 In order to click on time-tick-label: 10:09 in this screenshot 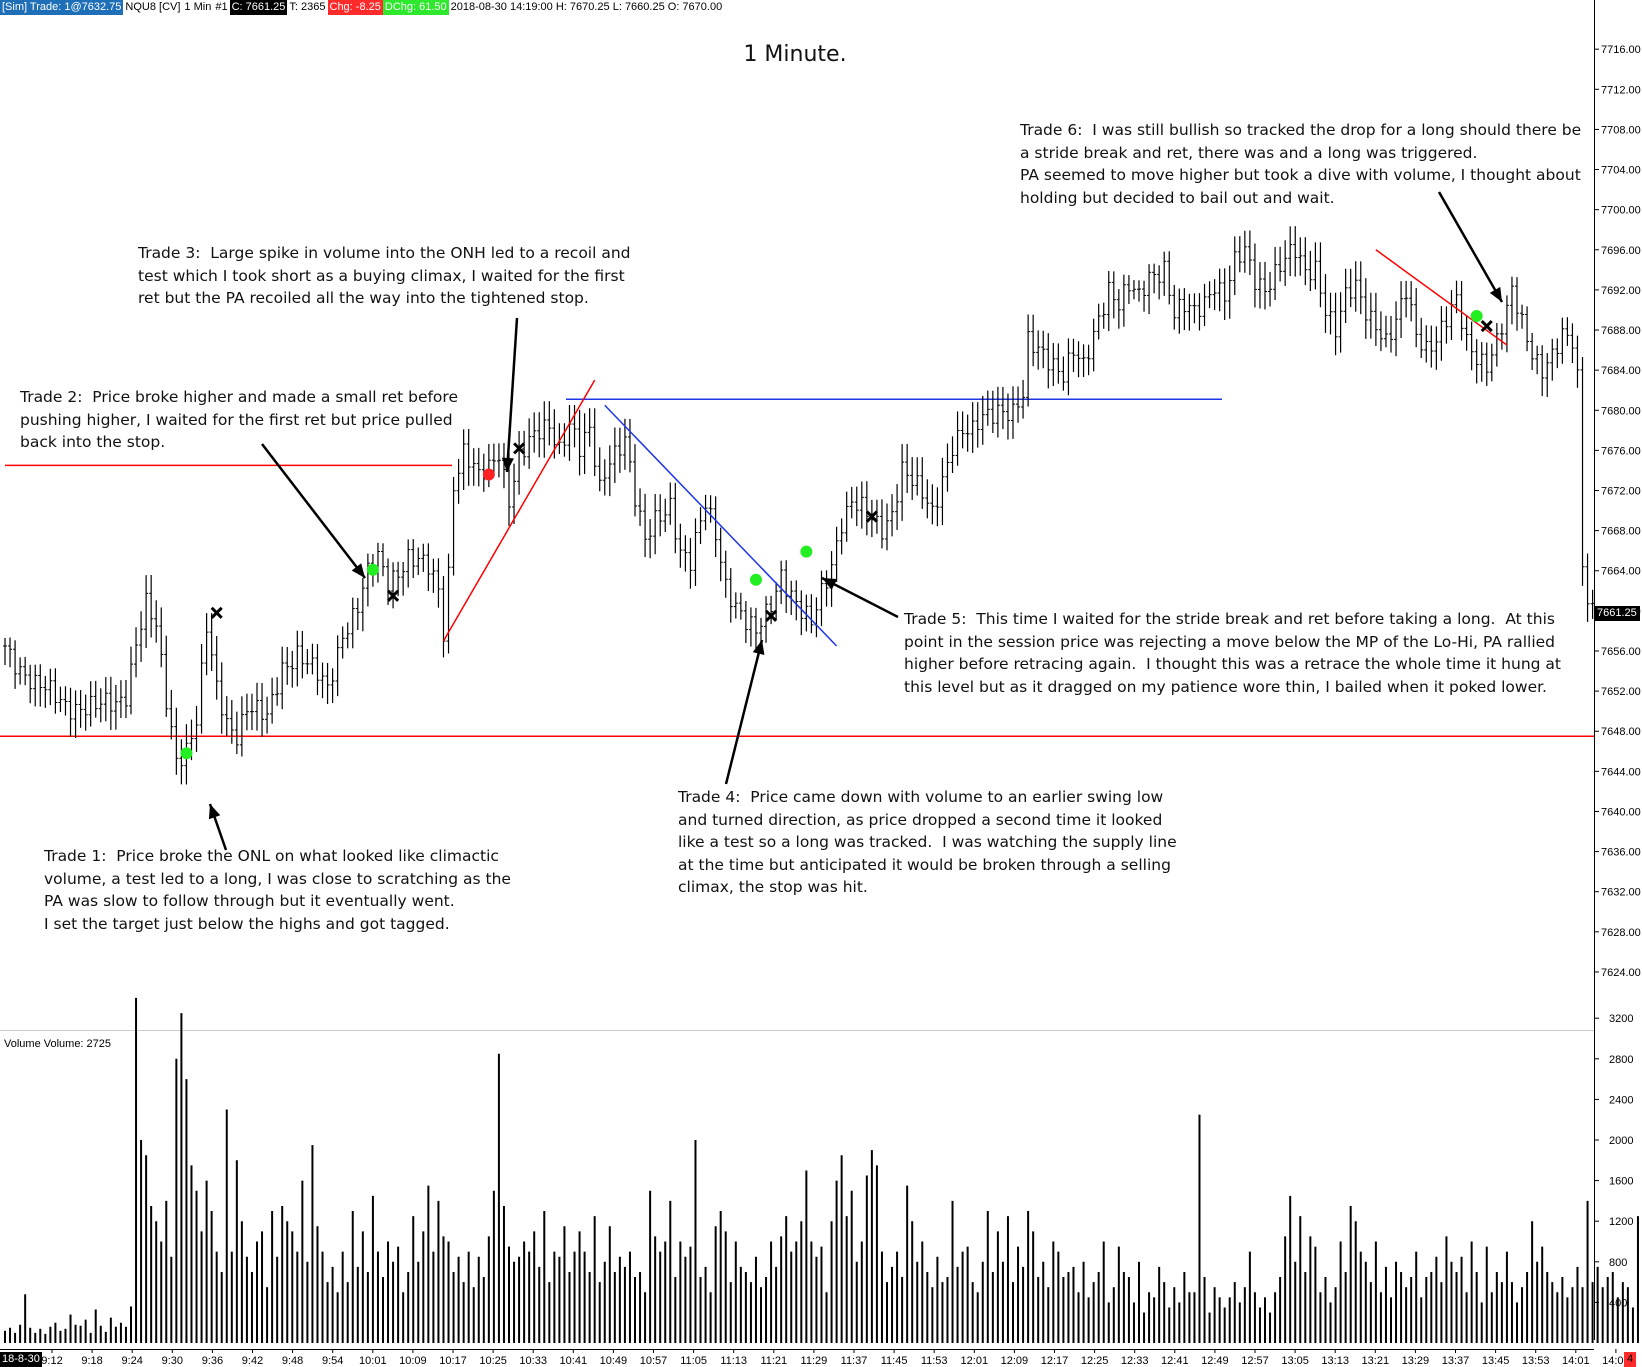, I will do `click(413, 1361)`.